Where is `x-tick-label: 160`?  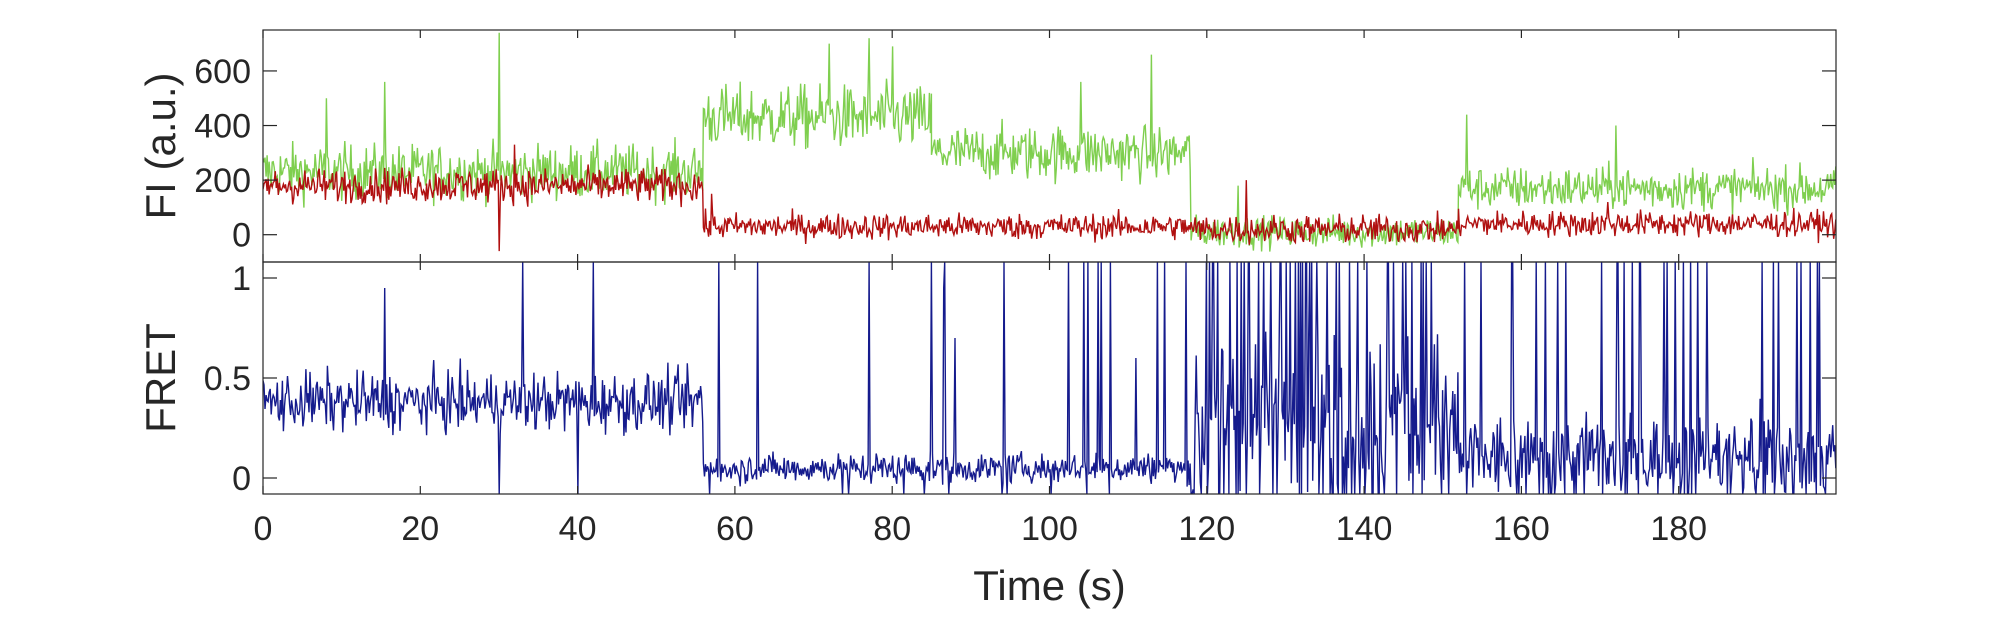 x-tick-label: 160 is located at coordinates (1521, 529).